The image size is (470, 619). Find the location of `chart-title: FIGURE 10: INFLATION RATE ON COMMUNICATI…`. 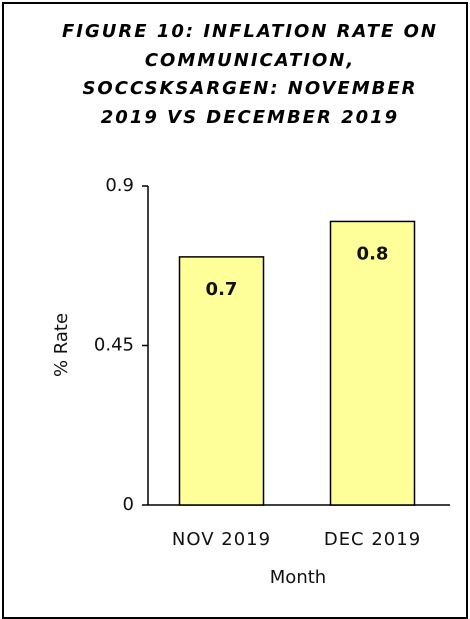

chart-title: FIGURE 10: INFLATION RATE ON COMMUNICATI… is located at coordinates (250, 74).